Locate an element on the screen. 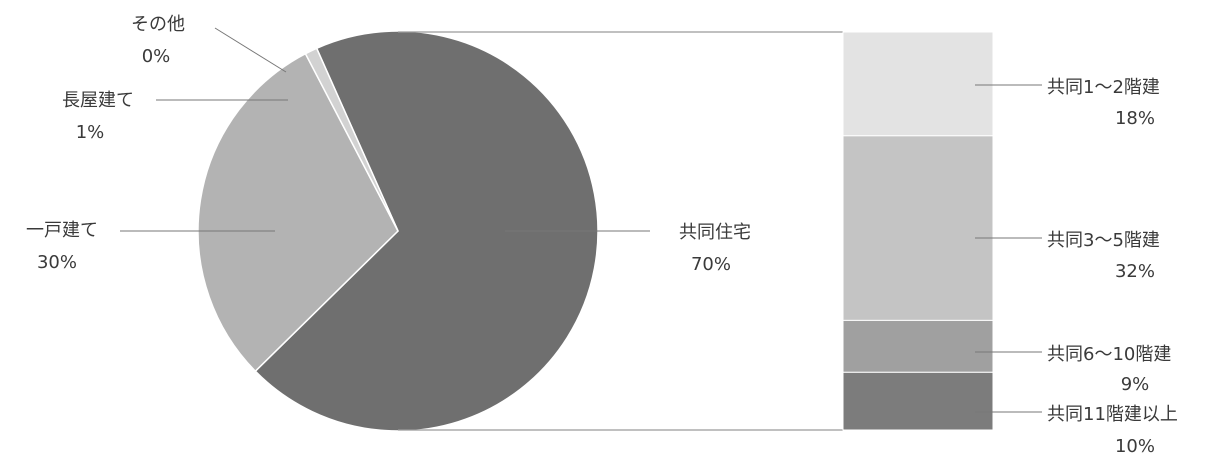 Image resolution: width=1228 pixels, height=463 pixels. pie-label-value: 70% is located at coordinates (711, 264).